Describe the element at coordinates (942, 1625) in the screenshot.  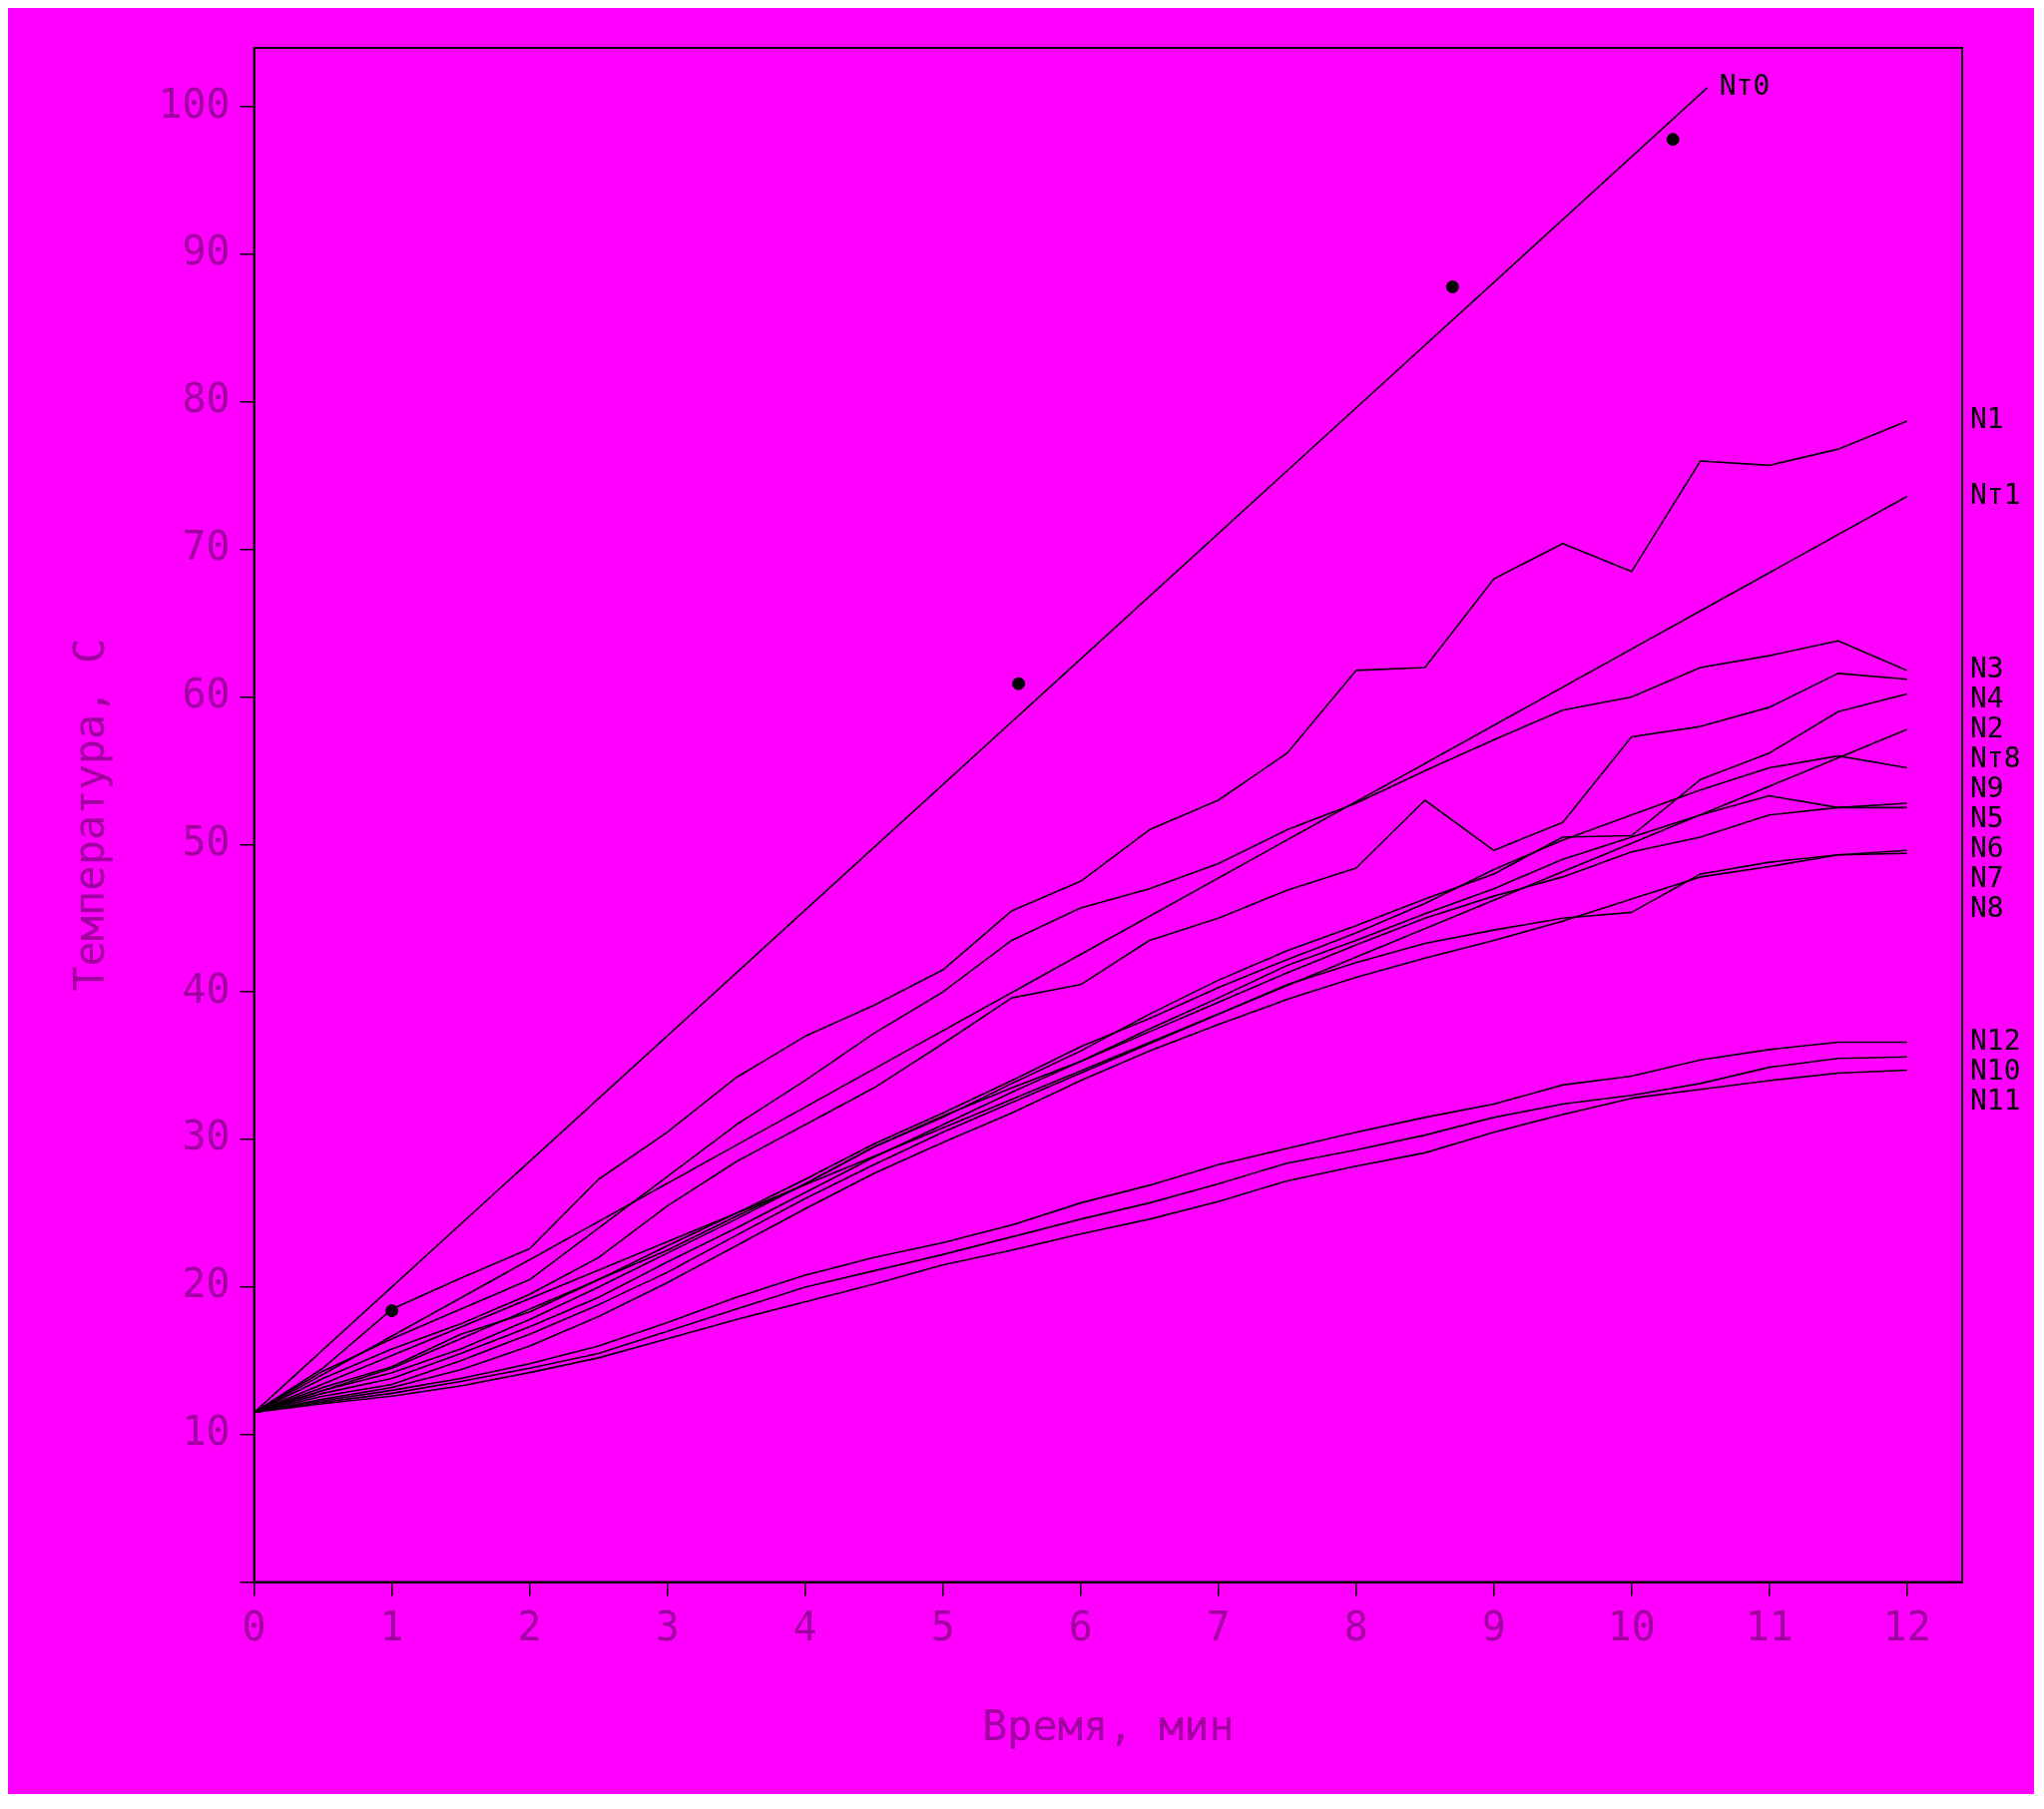
I see `x-tick-label: 5` at that location.